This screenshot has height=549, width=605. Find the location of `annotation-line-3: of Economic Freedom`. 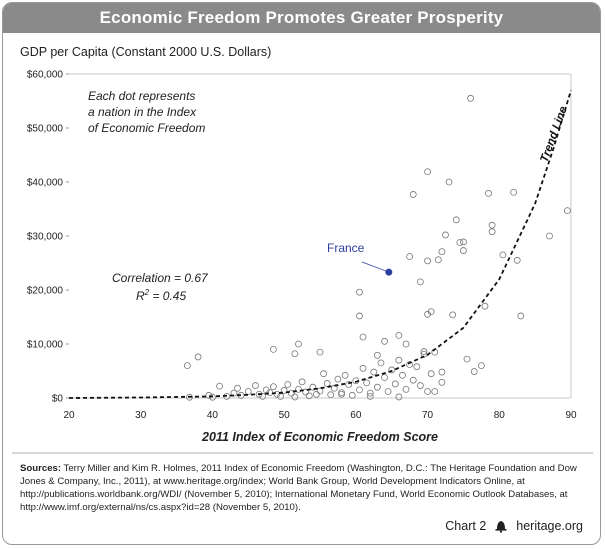

annotation-line-3: of Economic Freedom is located at coordinates (146, 128).